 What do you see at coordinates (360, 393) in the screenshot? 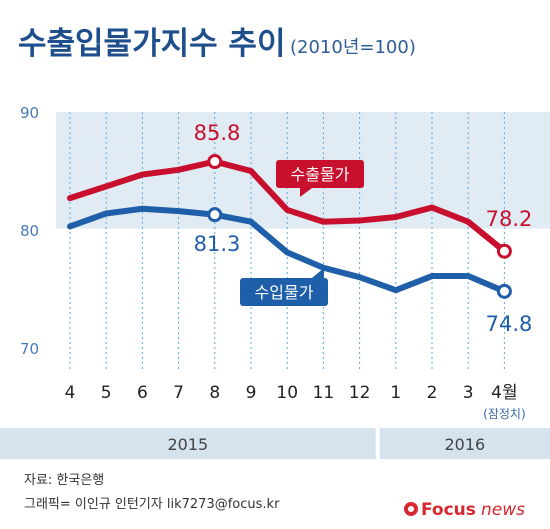
I see `x-tick-label: 12` at bounding box center [360, 393].